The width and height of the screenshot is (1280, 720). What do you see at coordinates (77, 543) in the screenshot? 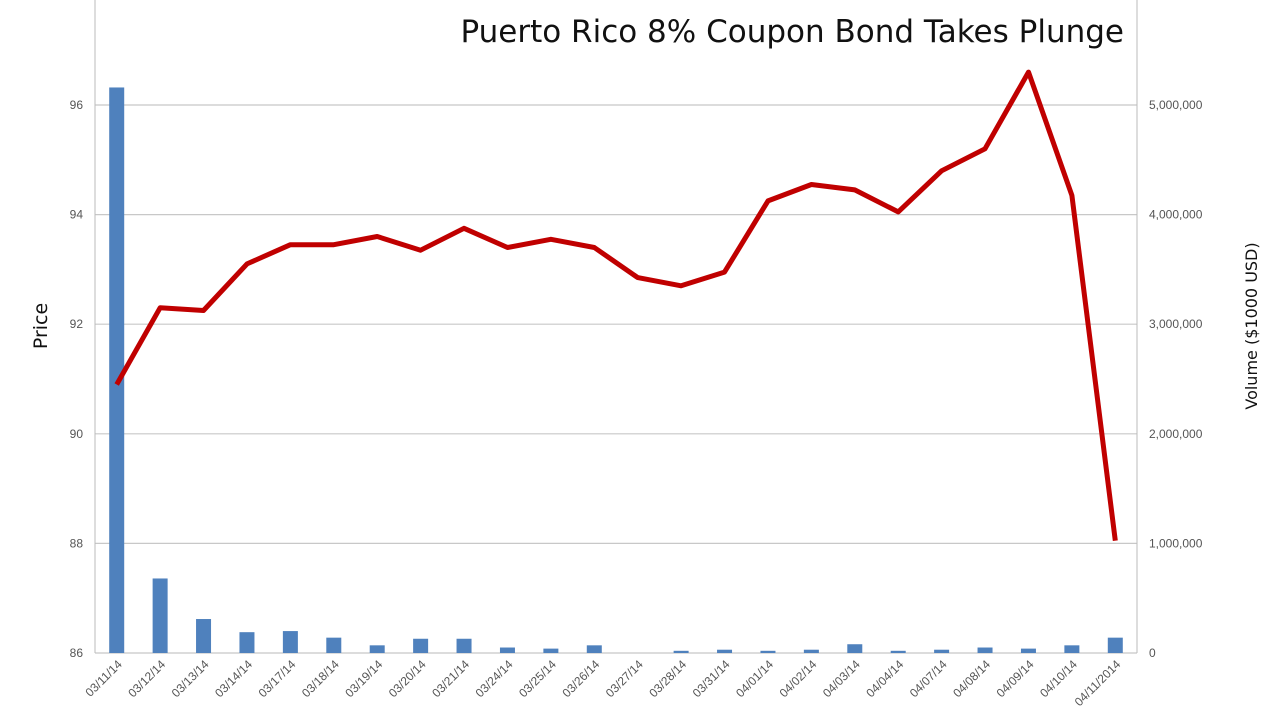
I see `y-tick-left: 88` at bounding box center [77, 543].